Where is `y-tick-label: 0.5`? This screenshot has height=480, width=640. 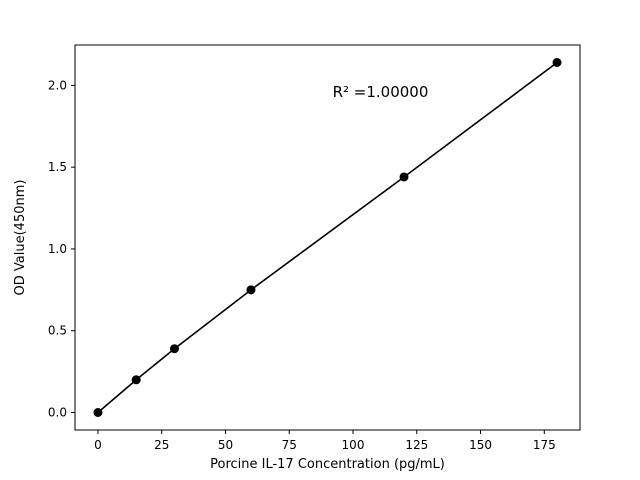 y-tick-label: 0.5 is located at coordinates (57, 331).